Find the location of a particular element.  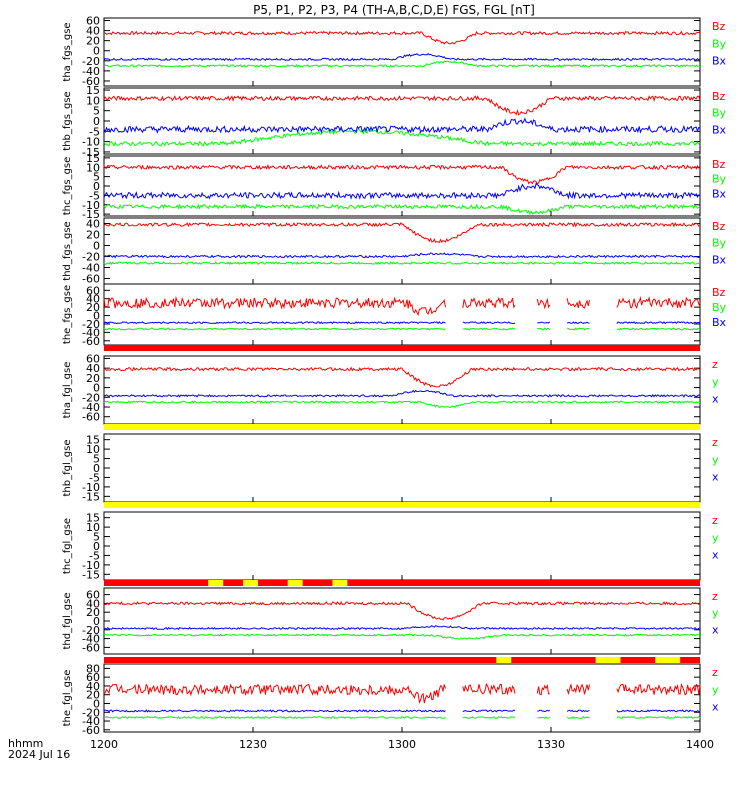

y-axis-label: thd_fgl_gse is located at coordinates (67, 621).